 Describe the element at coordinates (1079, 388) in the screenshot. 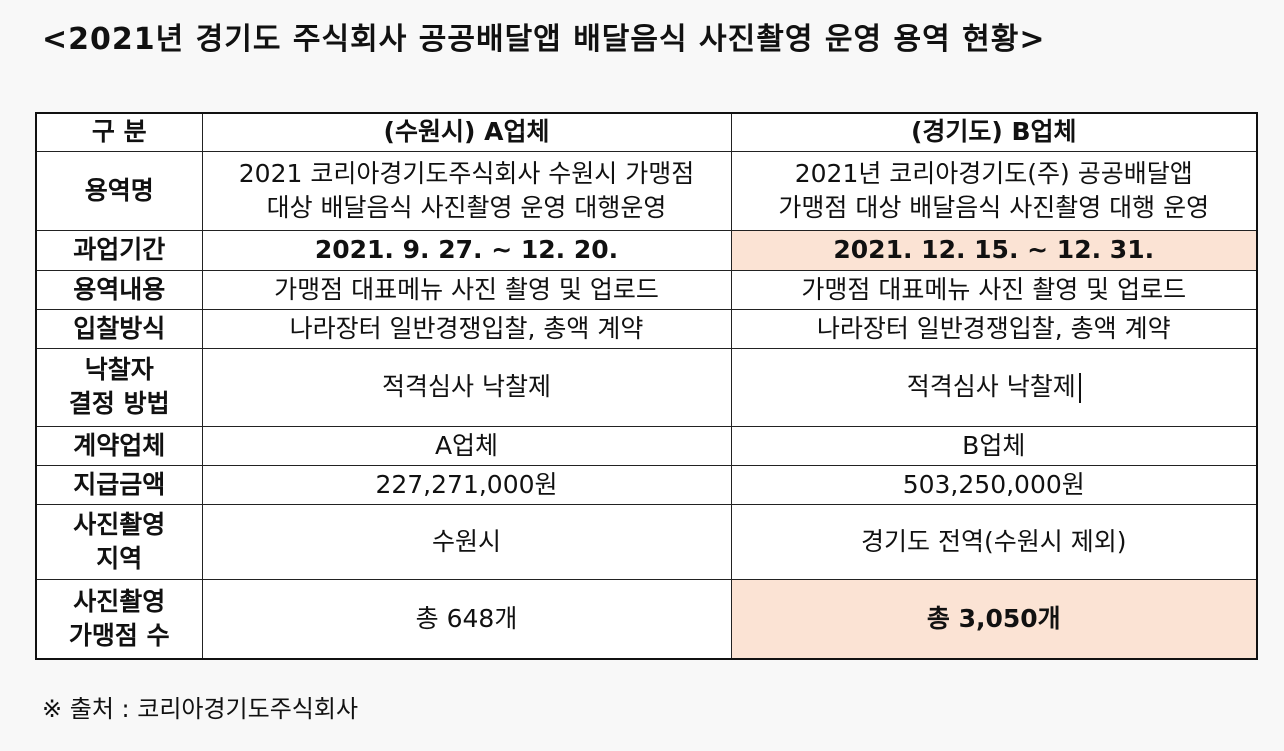

I see `text-cursor` at that location.